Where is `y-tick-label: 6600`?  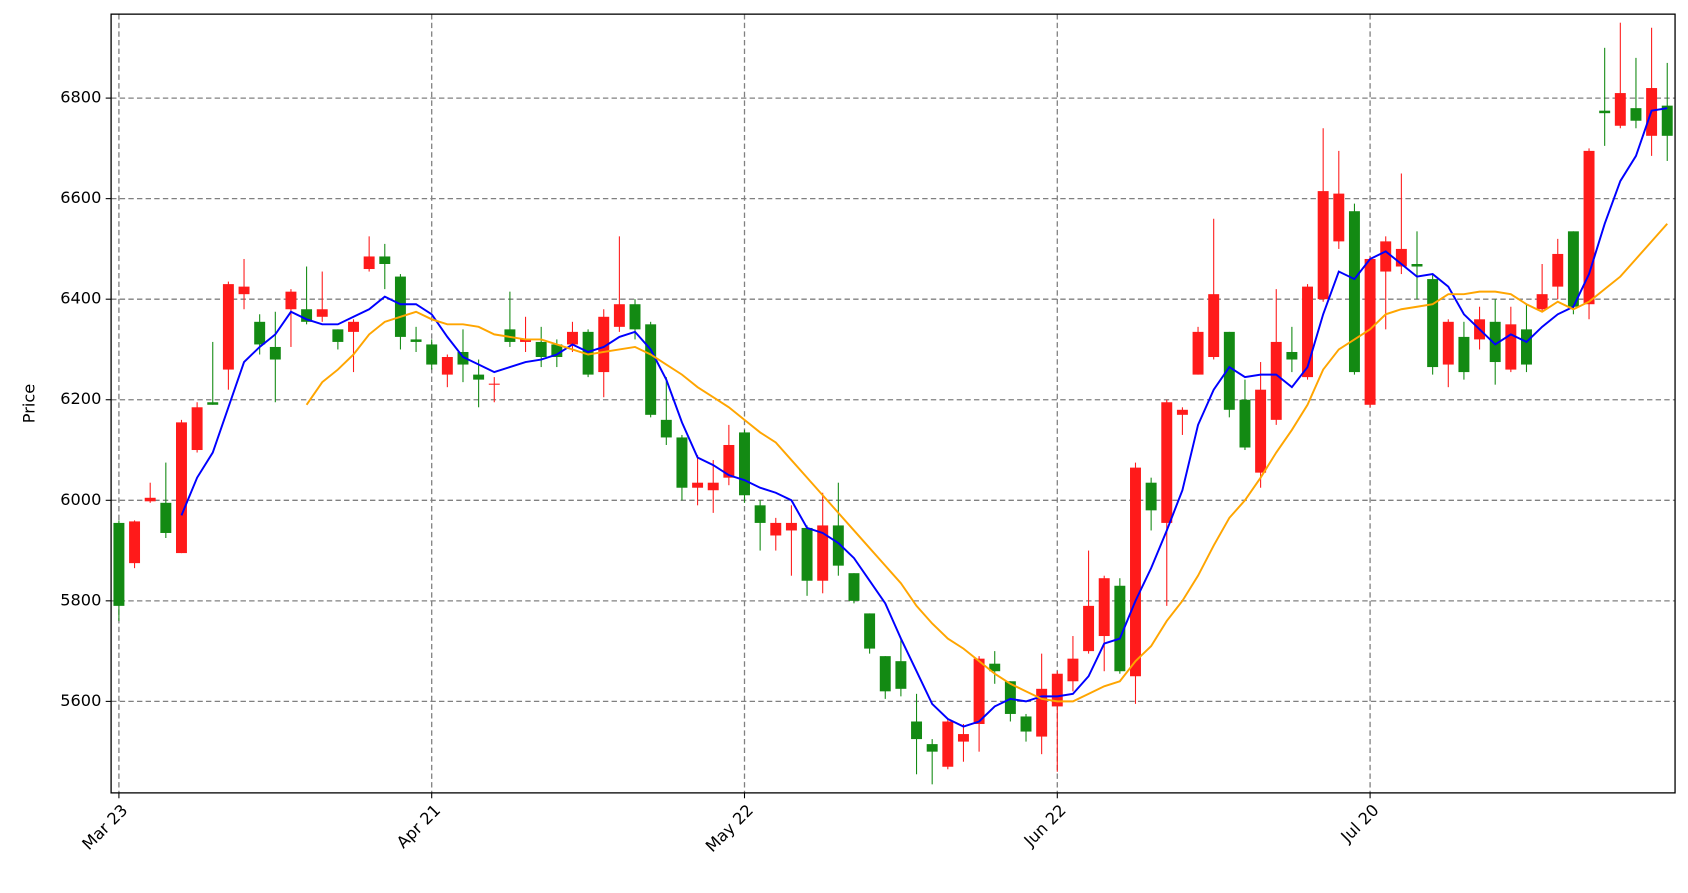
y-tick-label: 6600 is located at coordinates (80, 197).